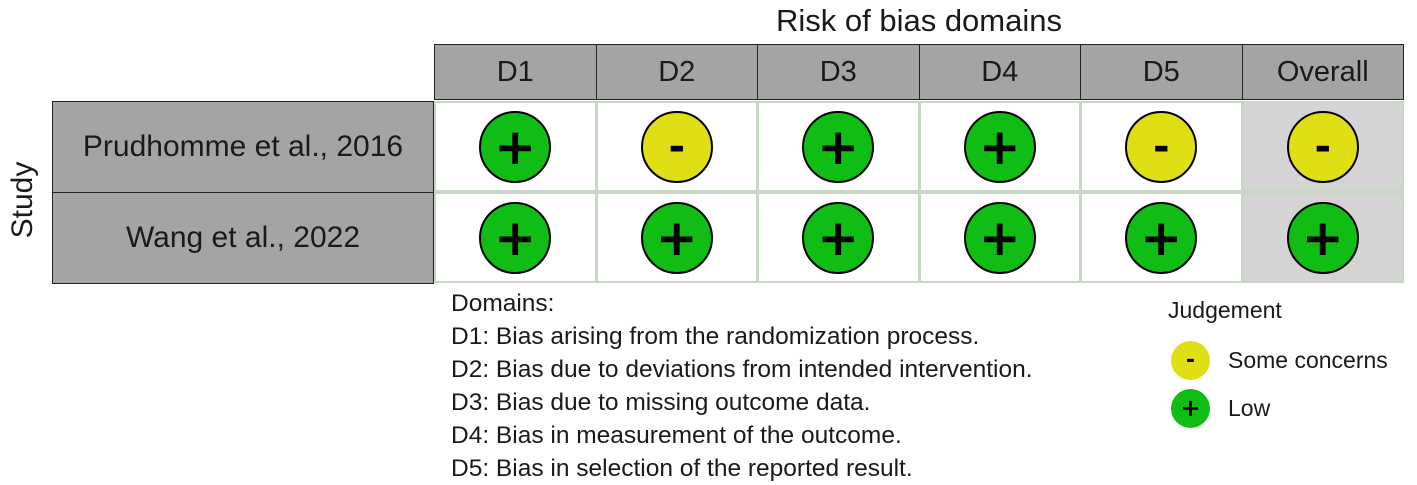 This screenshot has width=1417, height=485. I want to click on legend-label: Low, so click(1249, 407).